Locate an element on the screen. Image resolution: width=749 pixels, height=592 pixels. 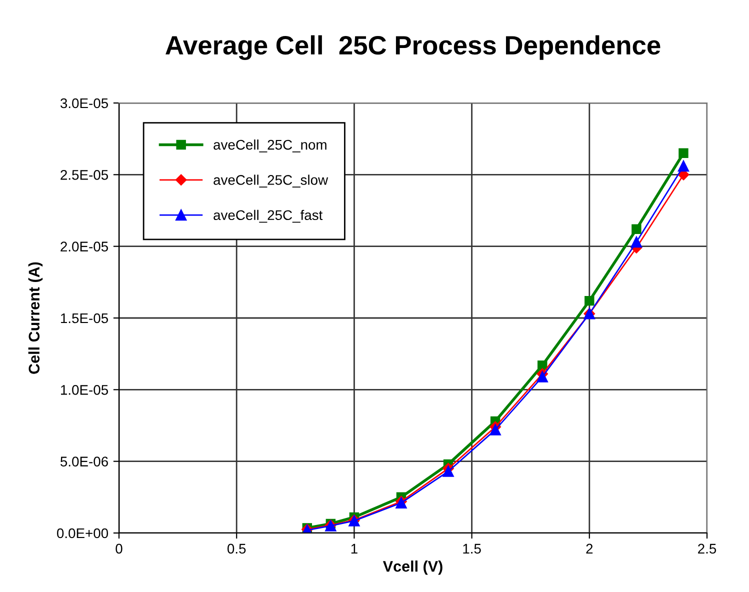
x-tick-label: 1.5 is located at coordinates (472, 549).